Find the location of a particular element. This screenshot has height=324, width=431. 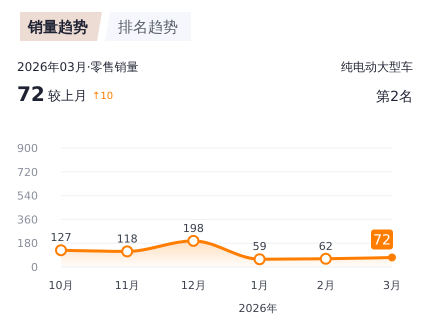

text: ↑10 is located at coordinates (103, 96).